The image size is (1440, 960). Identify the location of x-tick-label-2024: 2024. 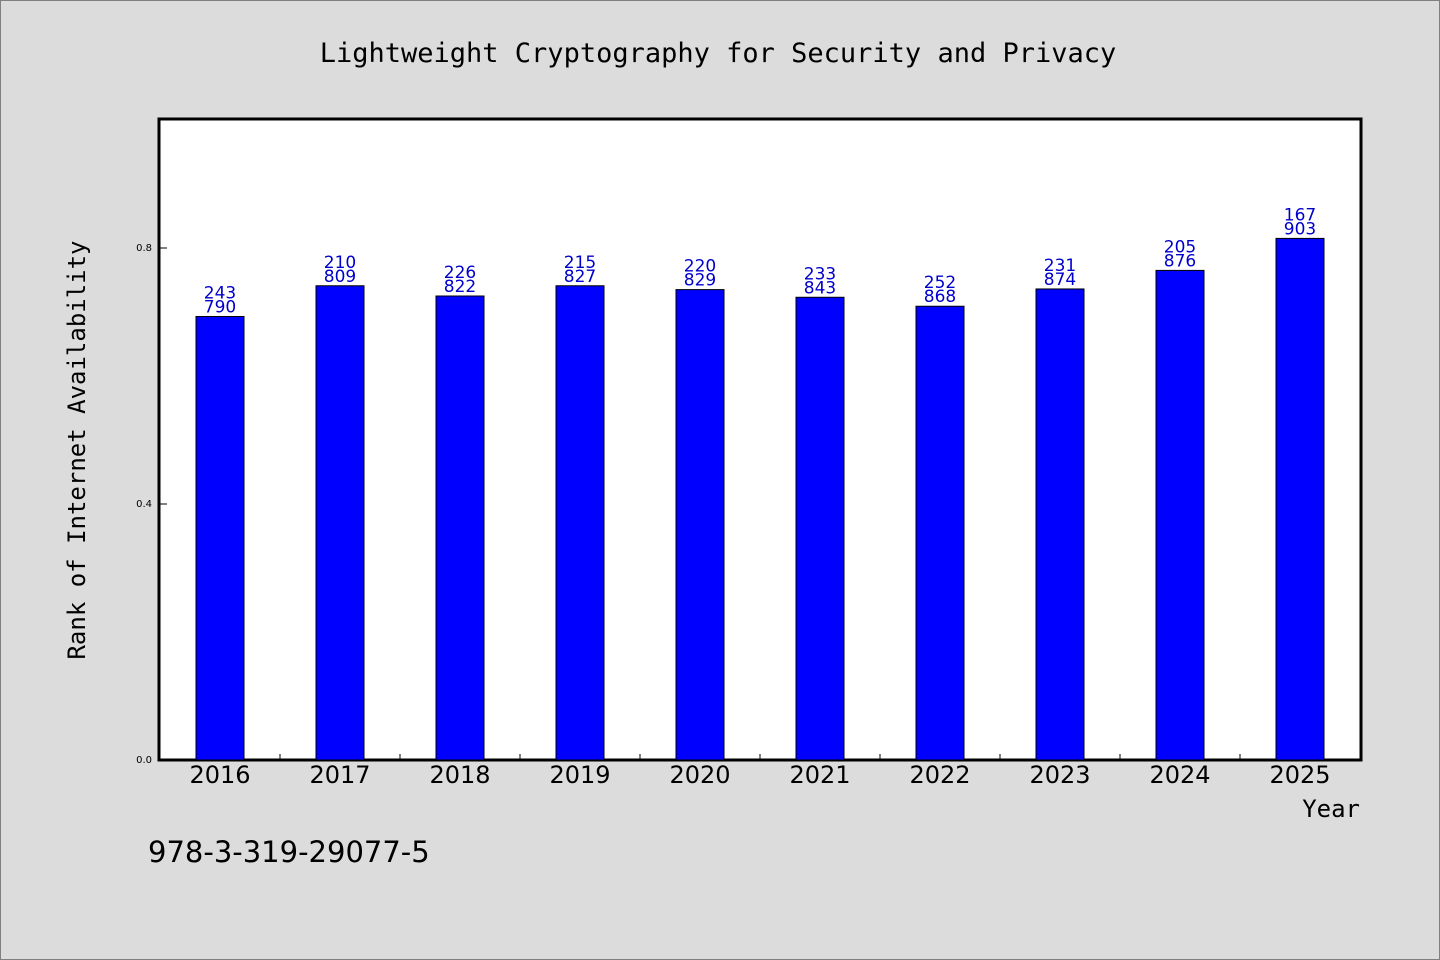
(1179, 775).